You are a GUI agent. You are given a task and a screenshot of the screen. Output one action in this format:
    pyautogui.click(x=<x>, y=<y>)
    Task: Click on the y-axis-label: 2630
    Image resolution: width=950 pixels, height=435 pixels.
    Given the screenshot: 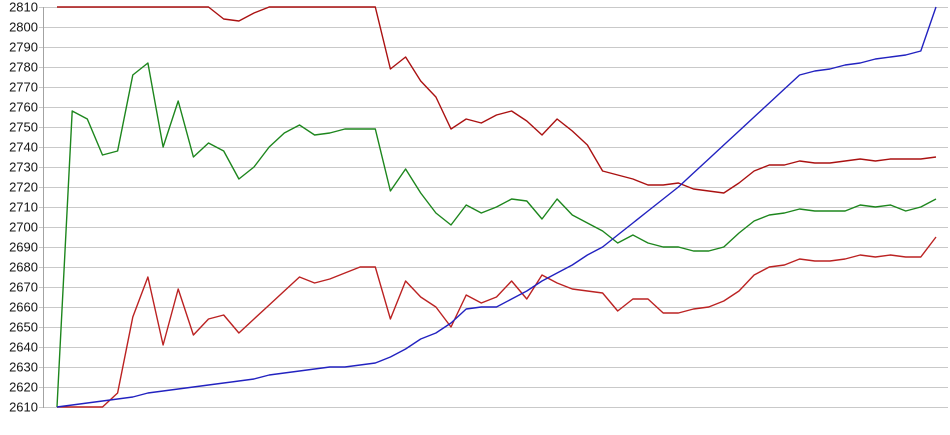 What is the action you would take?
    pyautogui.click(x=23, y=367)
    